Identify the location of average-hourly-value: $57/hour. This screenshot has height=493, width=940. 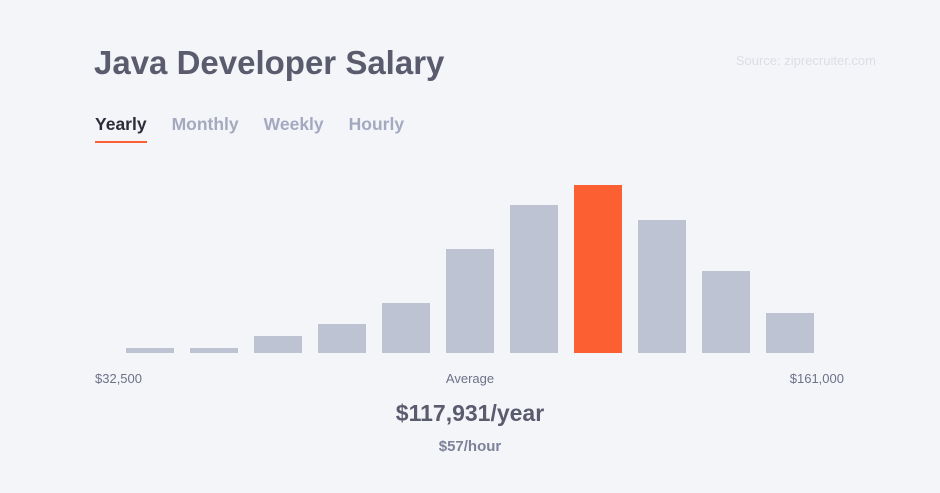
(470, 446).